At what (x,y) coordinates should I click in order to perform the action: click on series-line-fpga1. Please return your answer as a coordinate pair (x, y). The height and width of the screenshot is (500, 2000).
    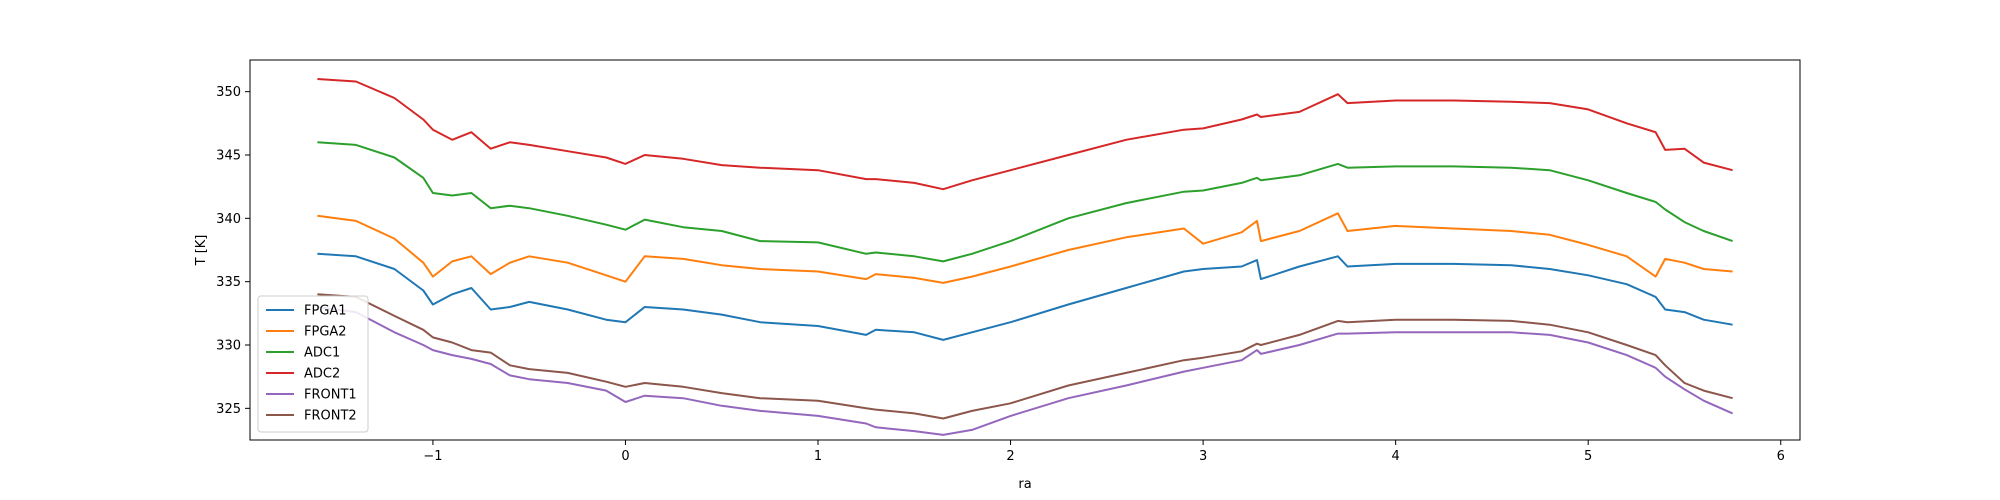
    Looking at the image, I should click on (1025, 296).